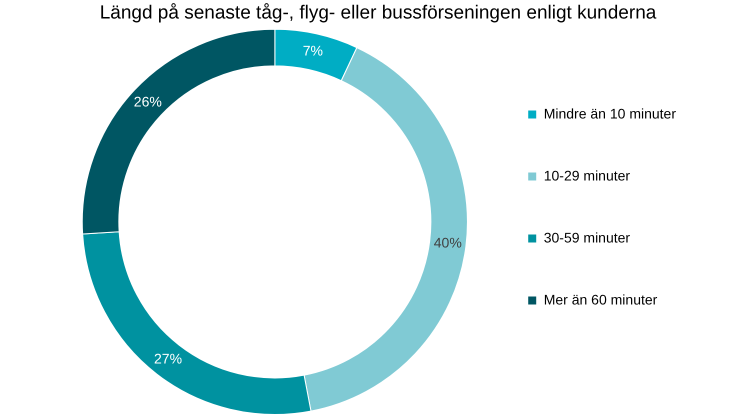 The height and width of the screenshot is (419, 746). I want to click on legend-label: 10-29 minuter, so click(587, 175).